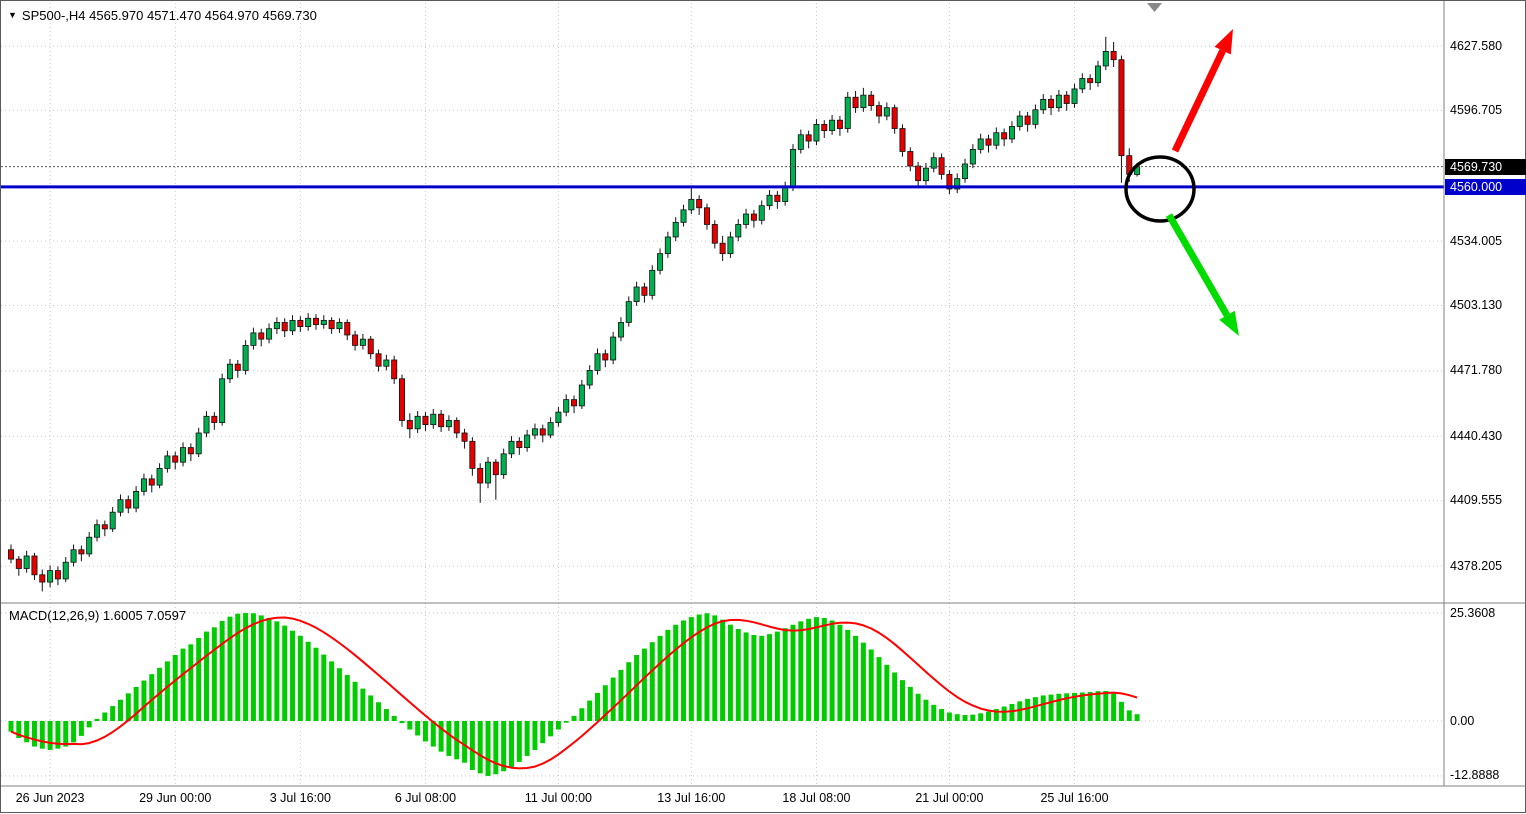 Image resolution: width=1526 pixels, height=814 pixels. Describe the element at coordinates (1476, 500) in the screenshot. I see `price-tick-label: 4409.555` at that location.